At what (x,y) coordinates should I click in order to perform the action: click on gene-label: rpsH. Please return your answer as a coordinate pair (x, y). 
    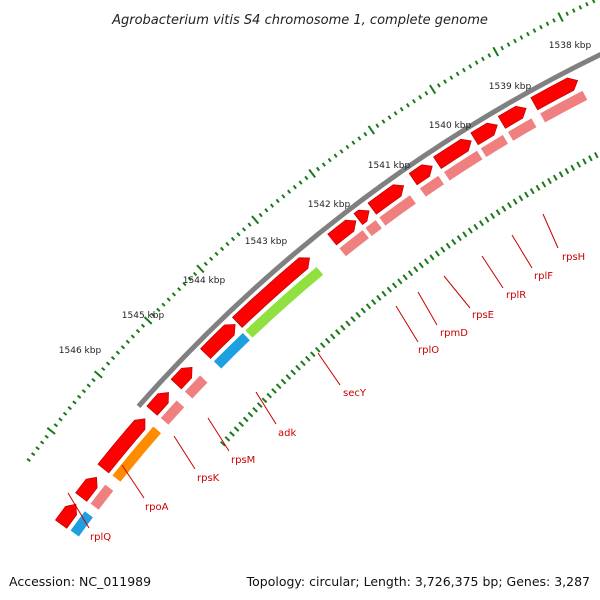
    Looking at the image, I should click on (573, 257).